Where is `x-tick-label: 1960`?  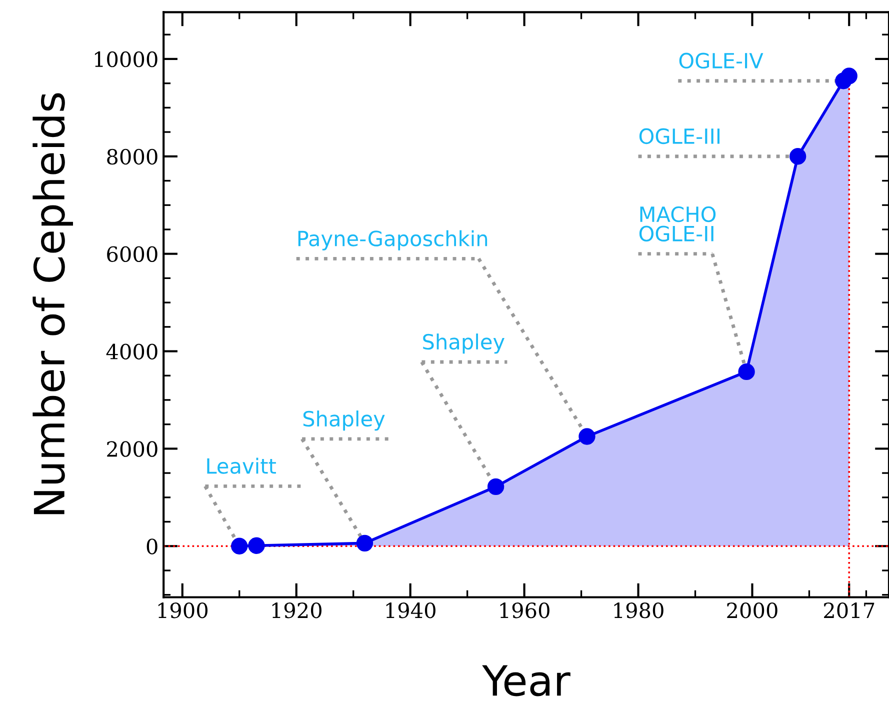
x-tick-label: 1960 is located at coordinates (525, 610).